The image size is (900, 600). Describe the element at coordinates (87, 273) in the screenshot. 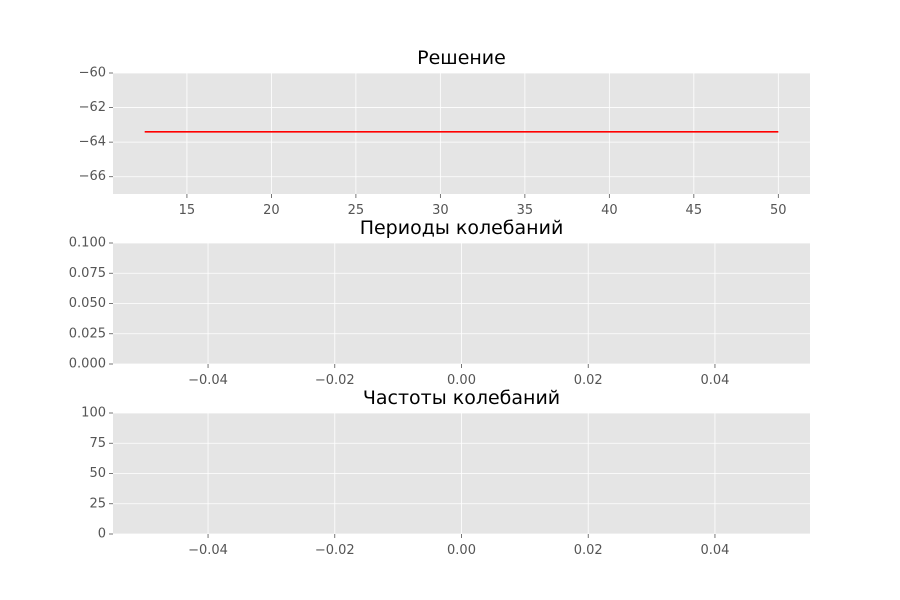

I see `y-tick-label: 0.075` at that location.